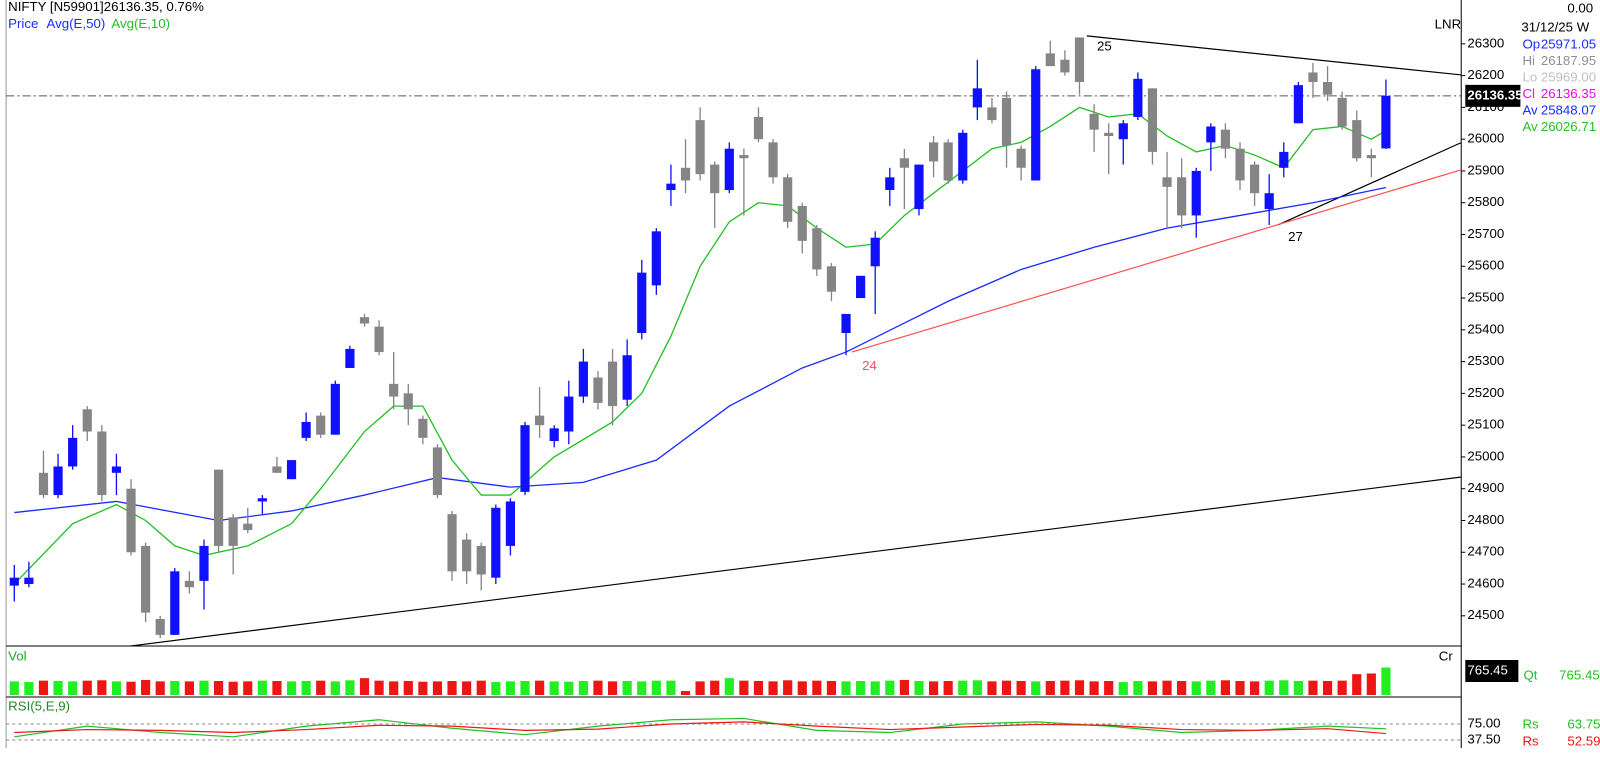 This screenshot has height=763, width=1600. Describe the element at coordinates (1485, 328) in the screenshot. I see `y-tick-label: 25400` at that location.